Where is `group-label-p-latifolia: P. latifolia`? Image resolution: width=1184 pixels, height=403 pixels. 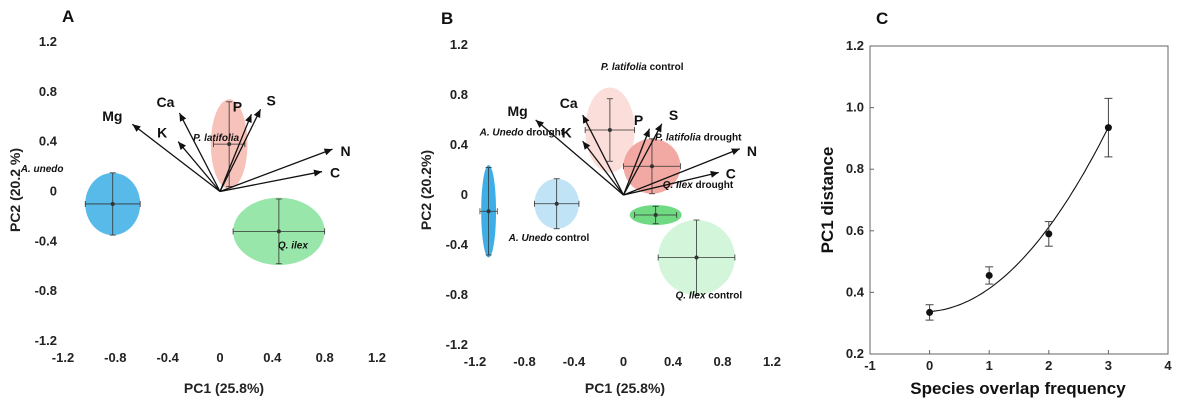 group-label-p-latifolia: P. latifolia is located at coordinates (216, 138).